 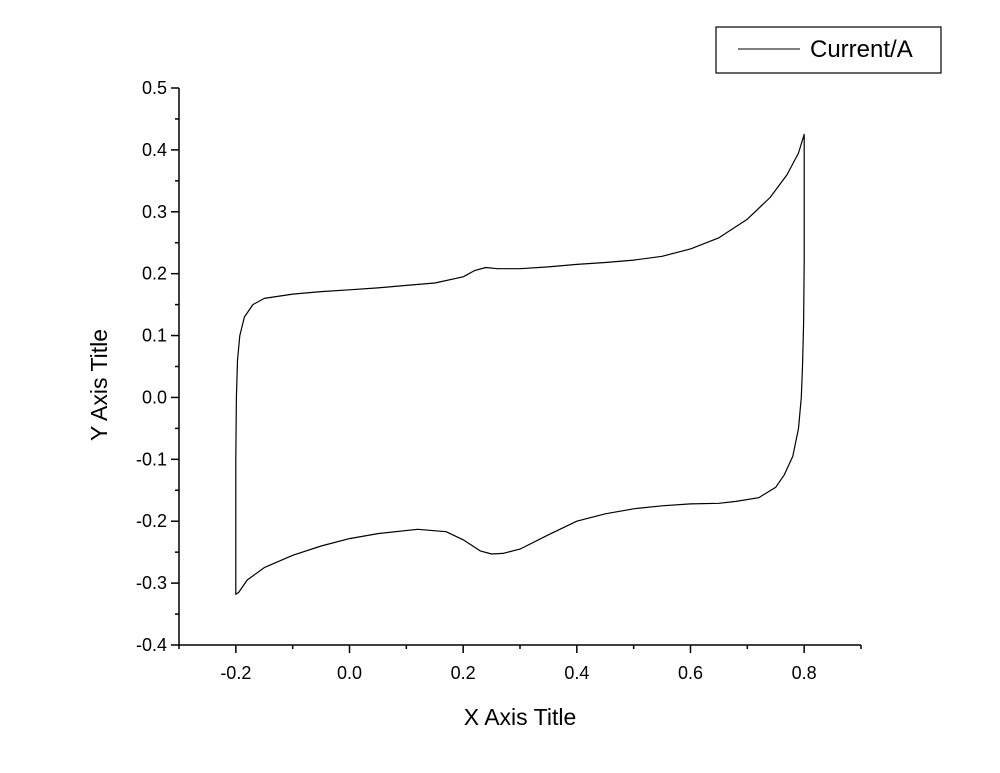 What do you see at coordinates (235, 673) in the screenshot?
I see `x-tick-label: -0.2` at bounding box center [235, 673].